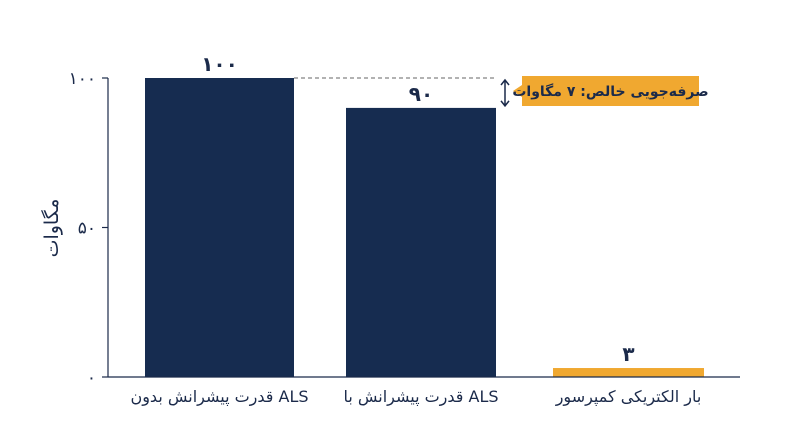  What do you see at coordinates (628, 397) in the screenshot?
I see `x-category-label: بار الکتریکی کمپرسور` at bounding box center [628, 397].